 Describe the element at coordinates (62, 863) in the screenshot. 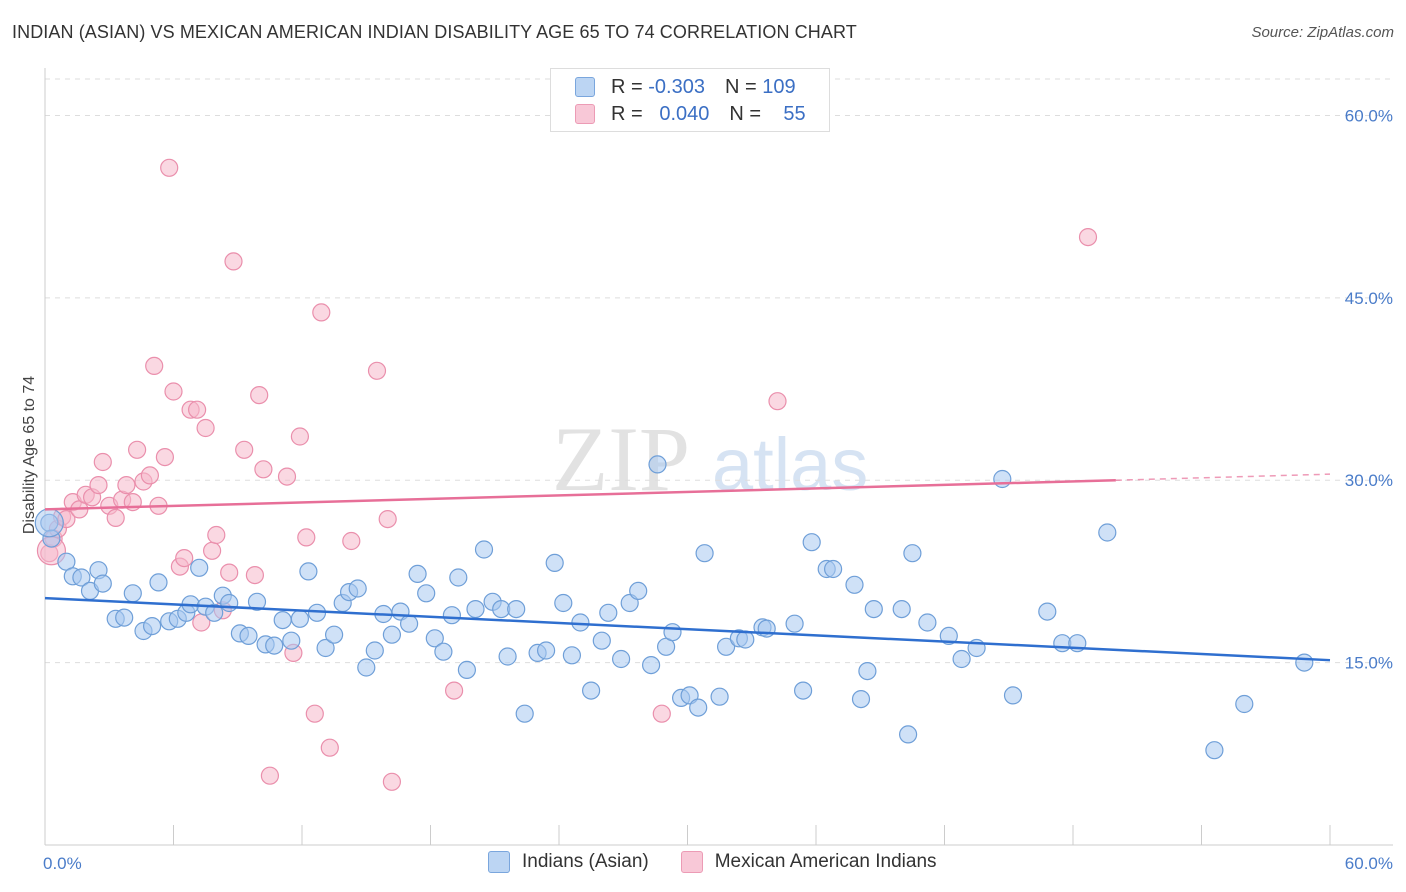

I see `x-tick-label-min: 0.0%` at that location.